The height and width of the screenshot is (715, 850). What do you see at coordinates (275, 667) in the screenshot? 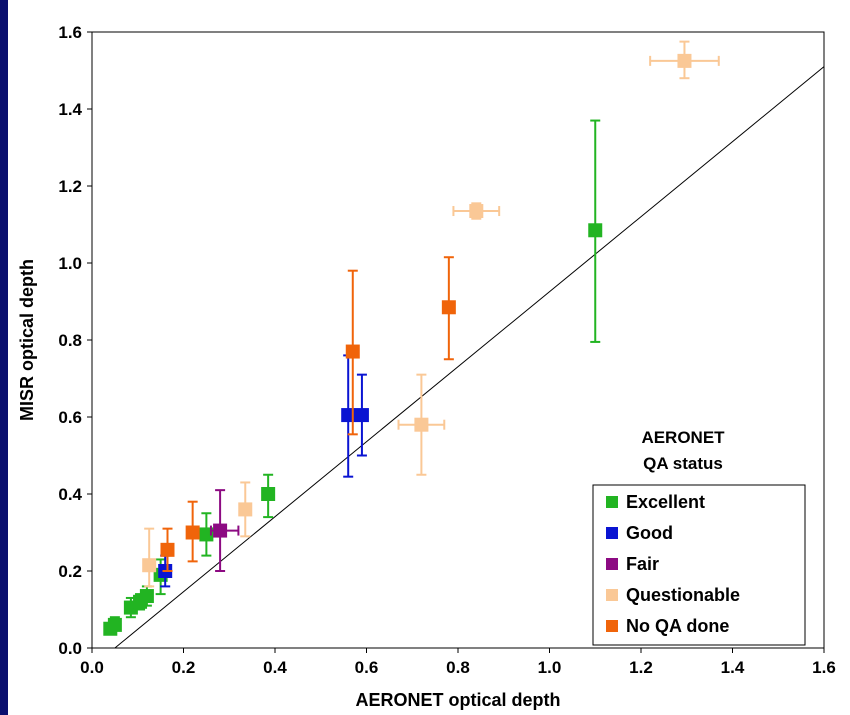
I see `x-tick-label: 0.4` at bounding box center [275, 667].